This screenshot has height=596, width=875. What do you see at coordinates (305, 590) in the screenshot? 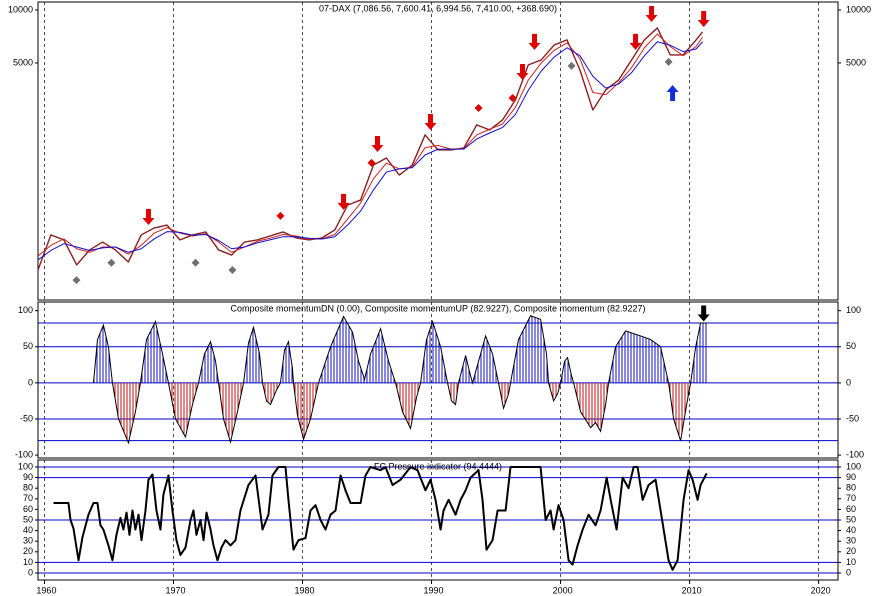
I see `x-tick-label: 1980` at bounding box center [305, 590].